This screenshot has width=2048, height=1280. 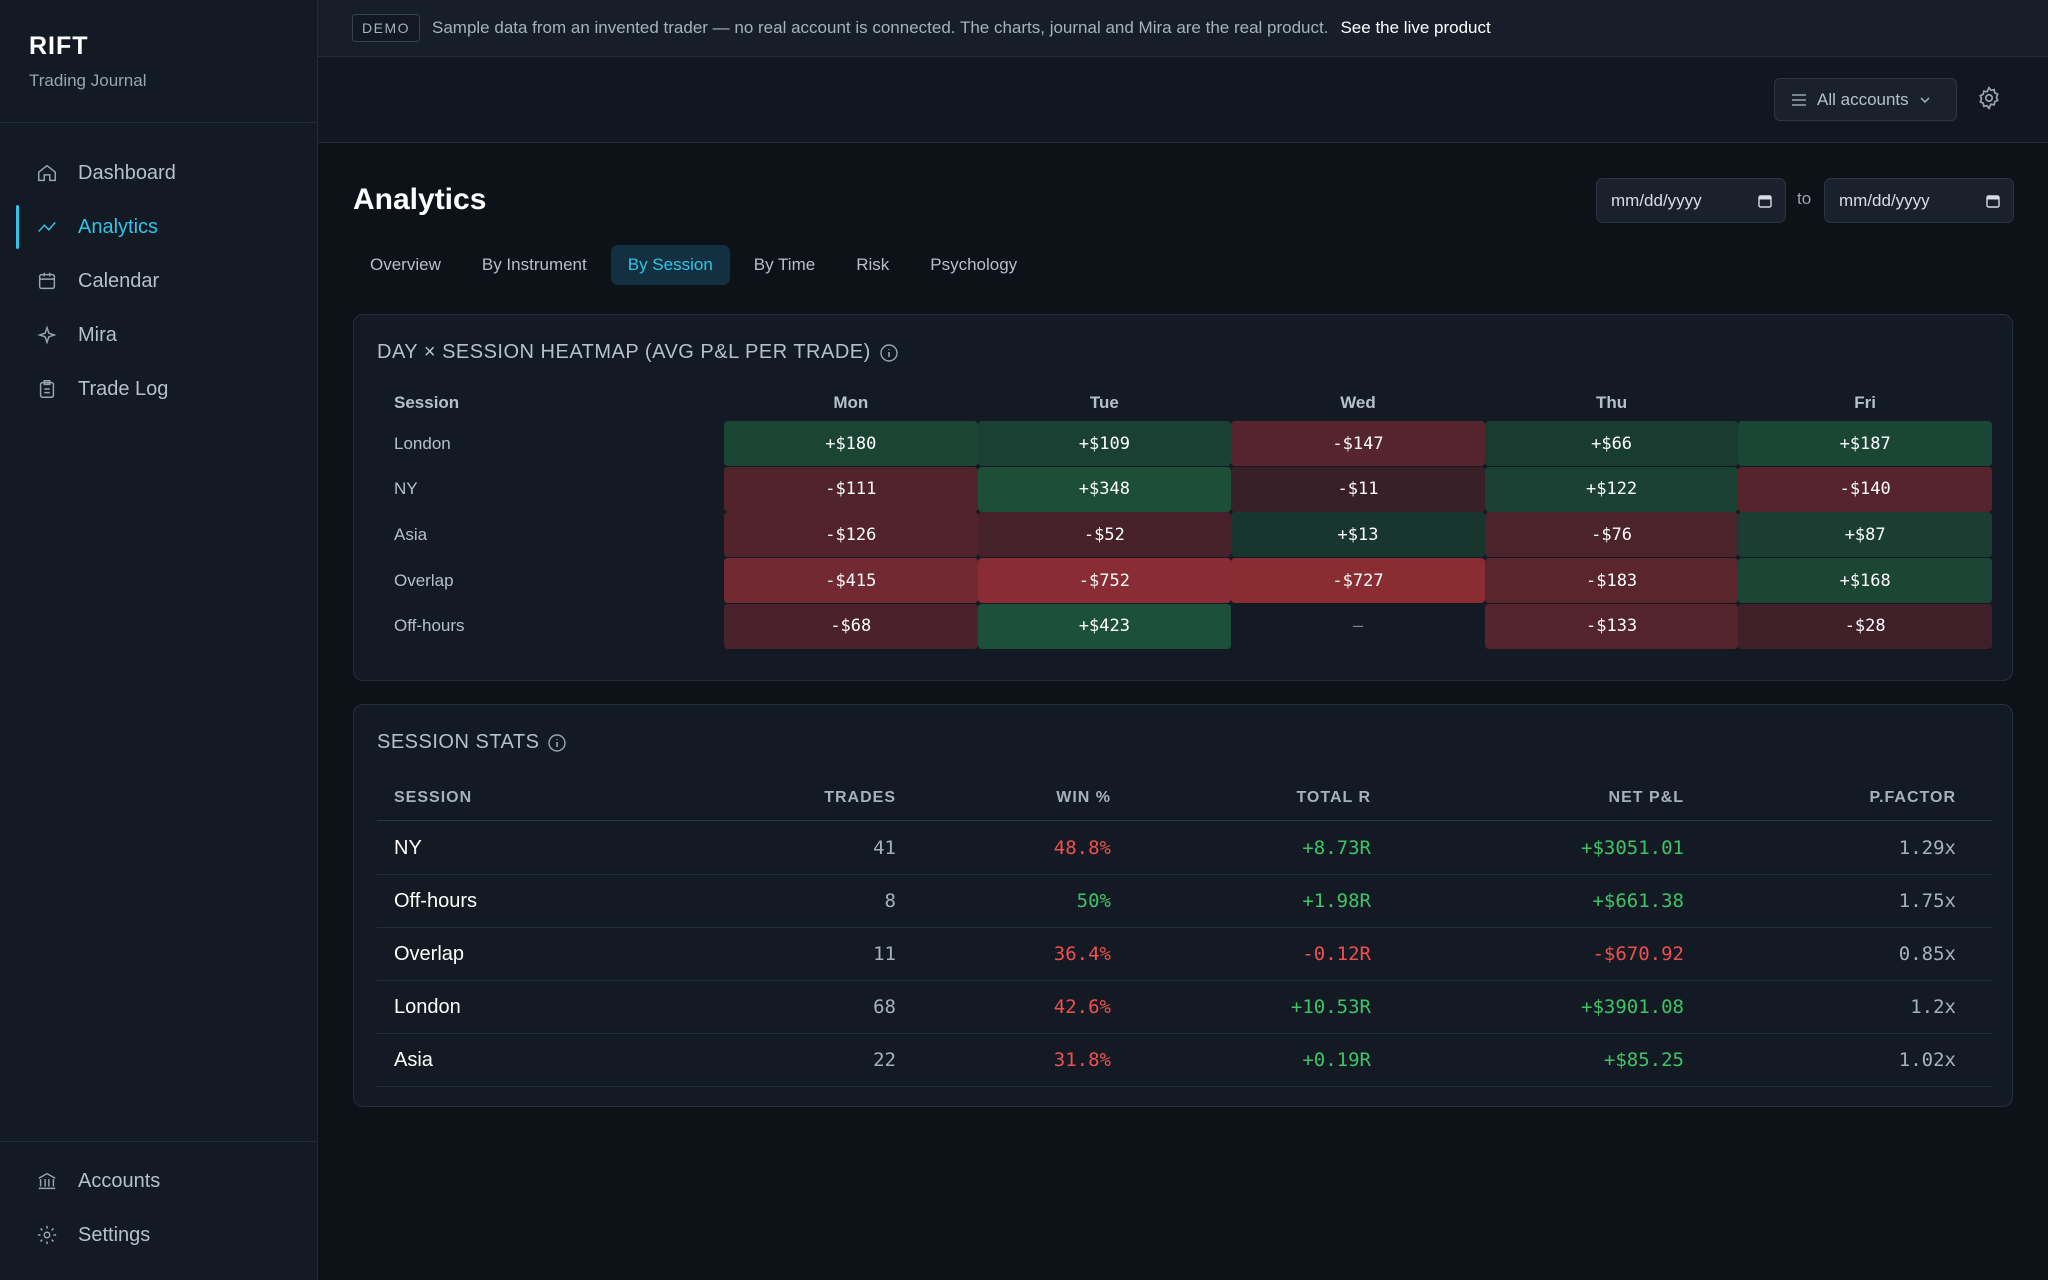 What do you see at coordinates (1104, 581) in the screenshot?
I see `heatmap-cell: -$752` at bounding box center [1104, 581].